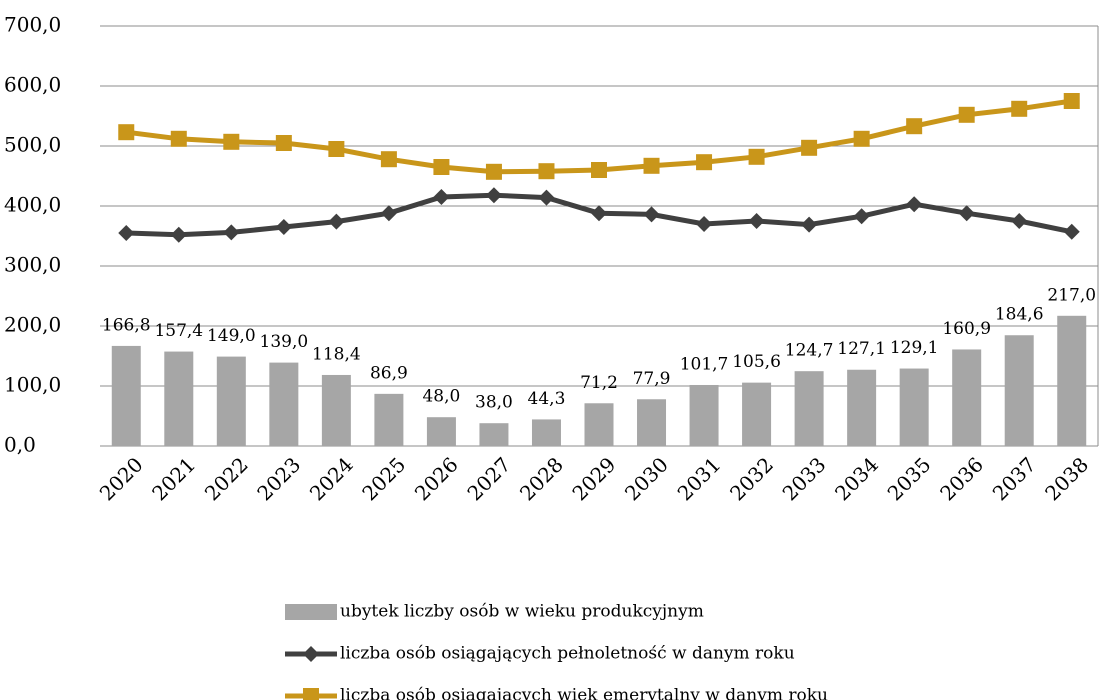 Image resolution: width=1111 pixels, height=700 pixels. I want to click on data-label: 160,9, so click(966, 329).